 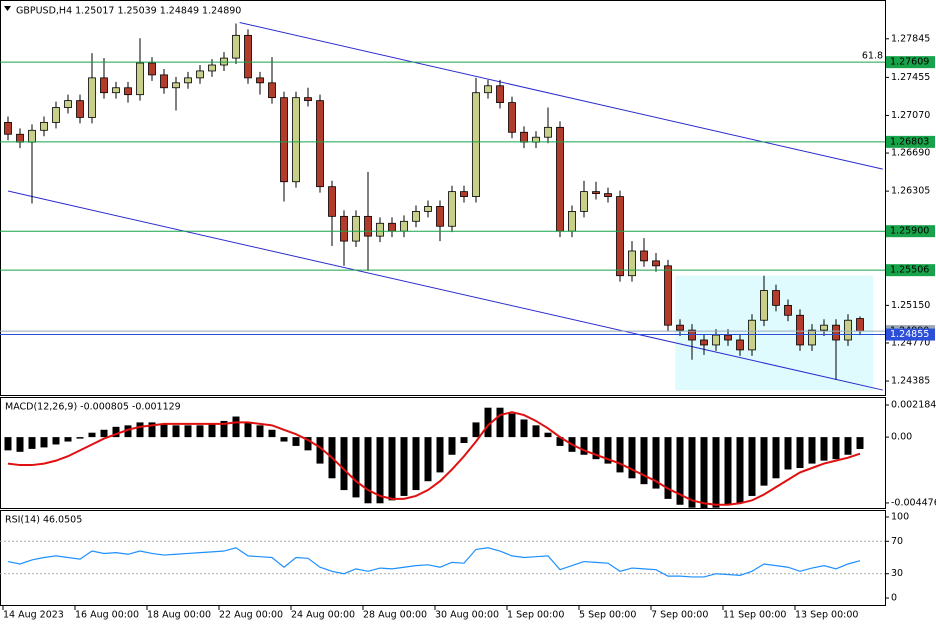 I want to click on plot-area, so click(x=442, y=559).